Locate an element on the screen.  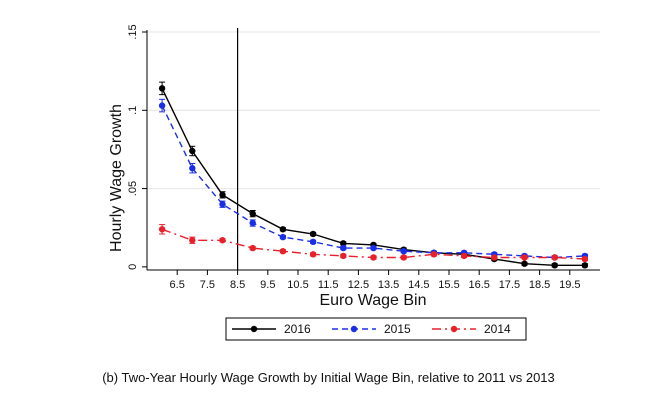
x-tick-label: 17.5 is located at coordinates (509, 285).